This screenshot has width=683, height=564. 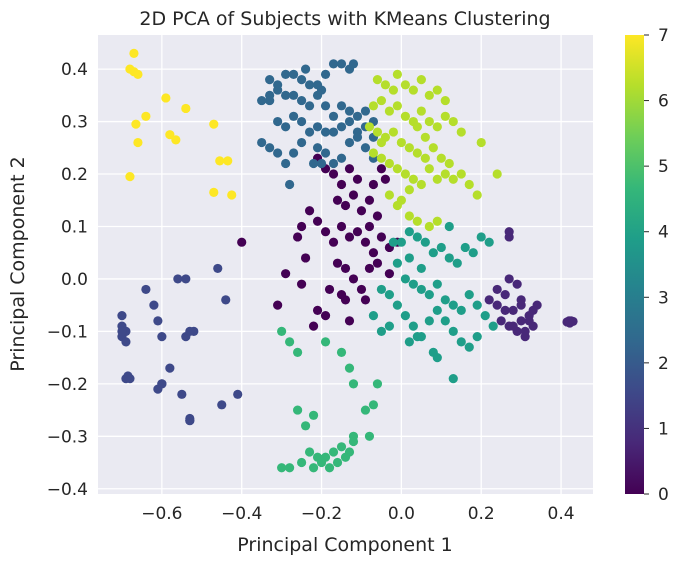 What do you see at coordinates (663, 429) in the screenshot?
I see `colorbar-tick-label: 1` at bounding box center [663, 429].